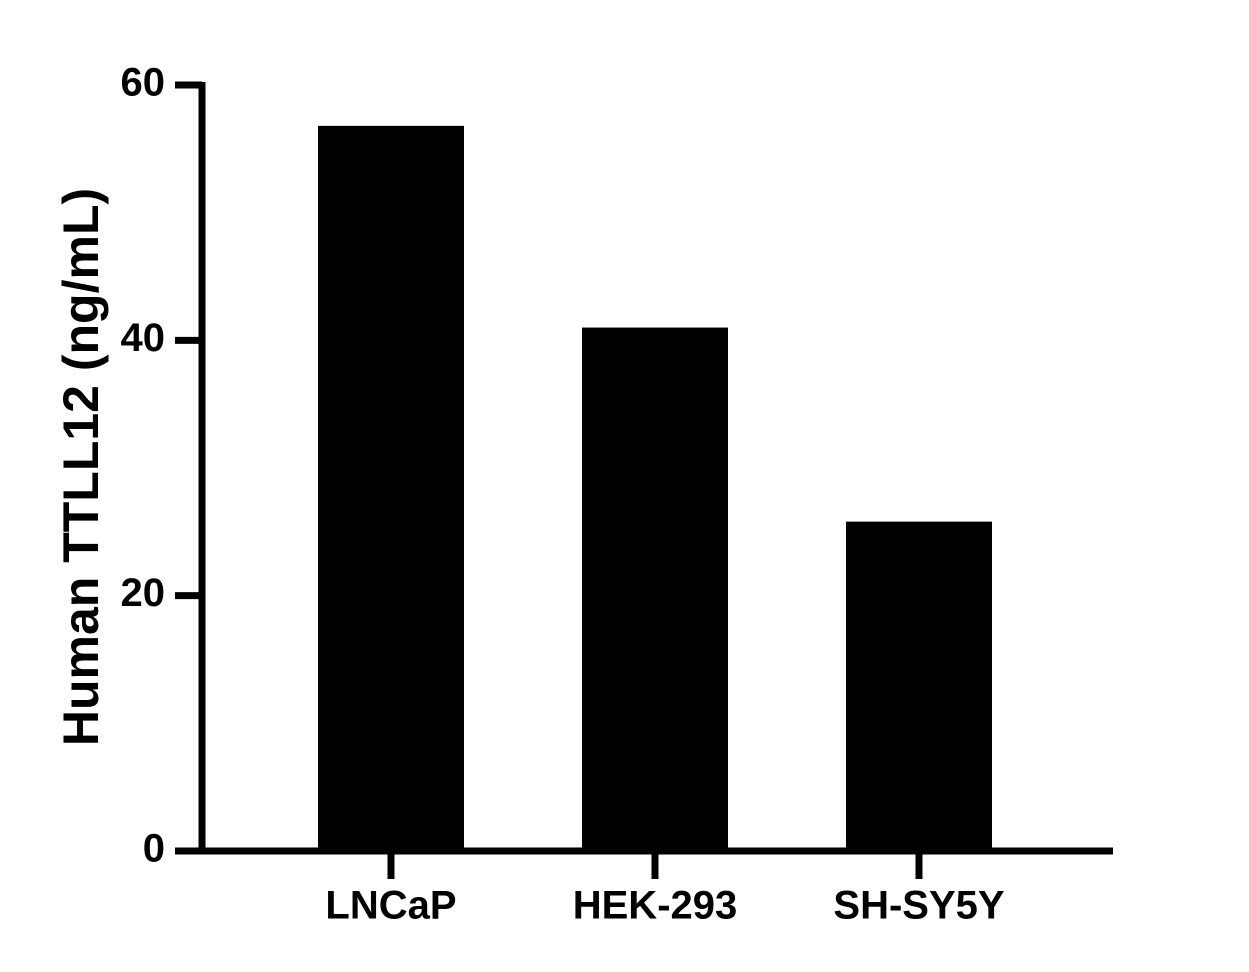 Image resolution: width=1249 pixels, height=972 pixels. I want to click on x-tick-label: SH-SY5Y, so click(918, 906).